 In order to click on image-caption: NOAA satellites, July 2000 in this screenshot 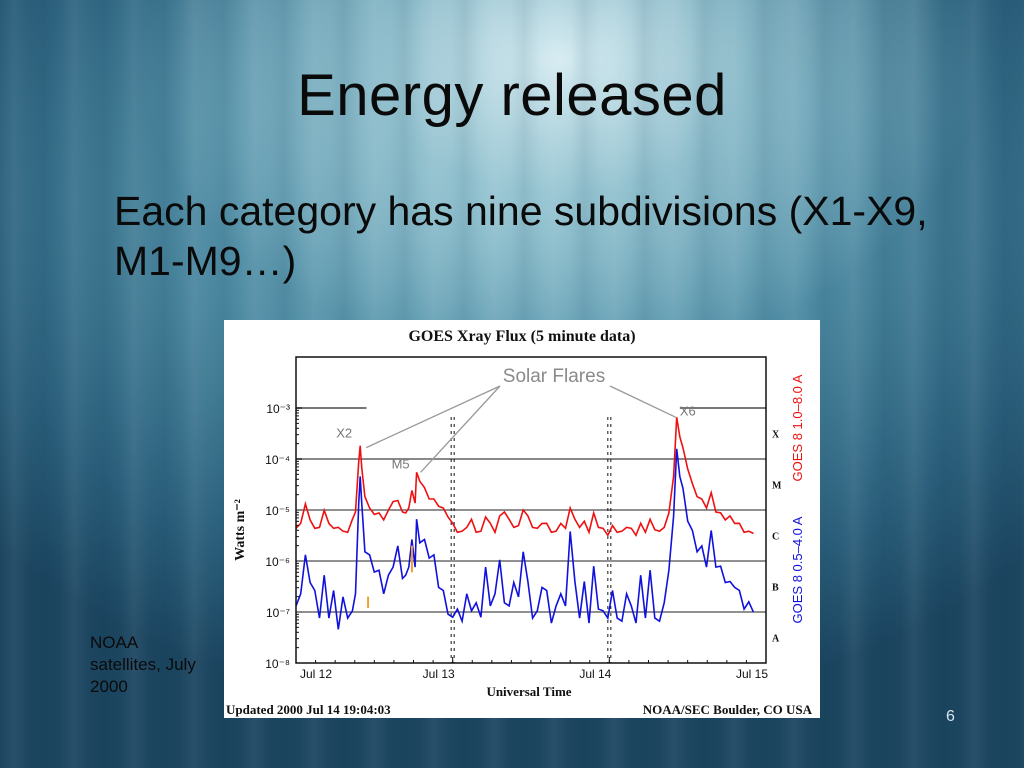, I will do `click(143, 664)`.